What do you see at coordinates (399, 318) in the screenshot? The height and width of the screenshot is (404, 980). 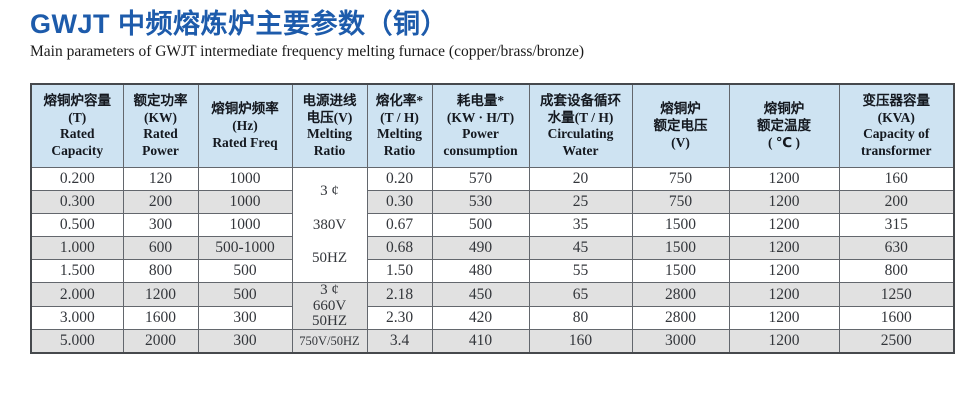 I see `cell-melt-rate: 2.30` at bounding box center [399, 318].